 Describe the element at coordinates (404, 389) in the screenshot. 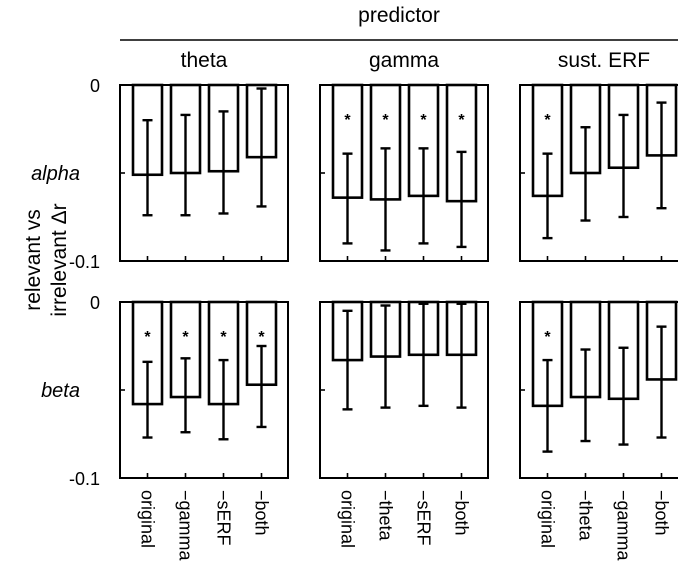

I see `panel-1-beta` at that location.